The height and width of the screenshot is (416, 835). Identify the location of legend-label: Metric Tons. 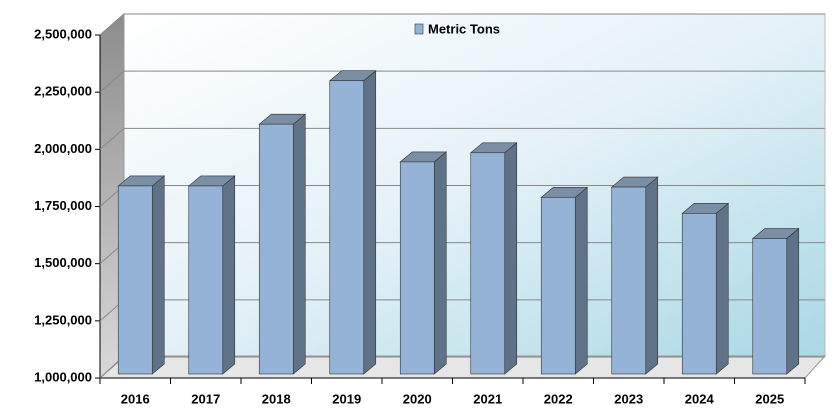
(464, 28).